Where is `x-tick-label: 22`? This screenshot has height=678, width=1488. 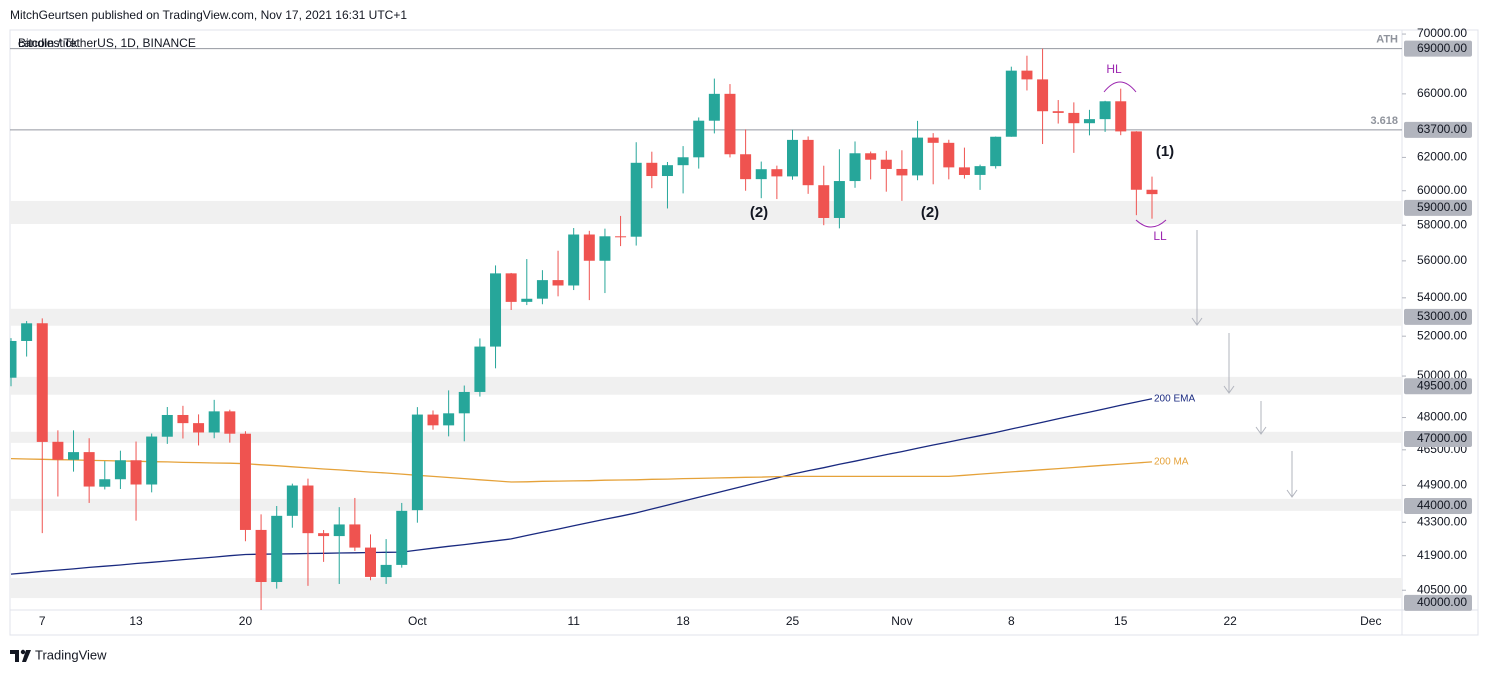 x-tick-label: 22 is located at coordinates (1230, 621).